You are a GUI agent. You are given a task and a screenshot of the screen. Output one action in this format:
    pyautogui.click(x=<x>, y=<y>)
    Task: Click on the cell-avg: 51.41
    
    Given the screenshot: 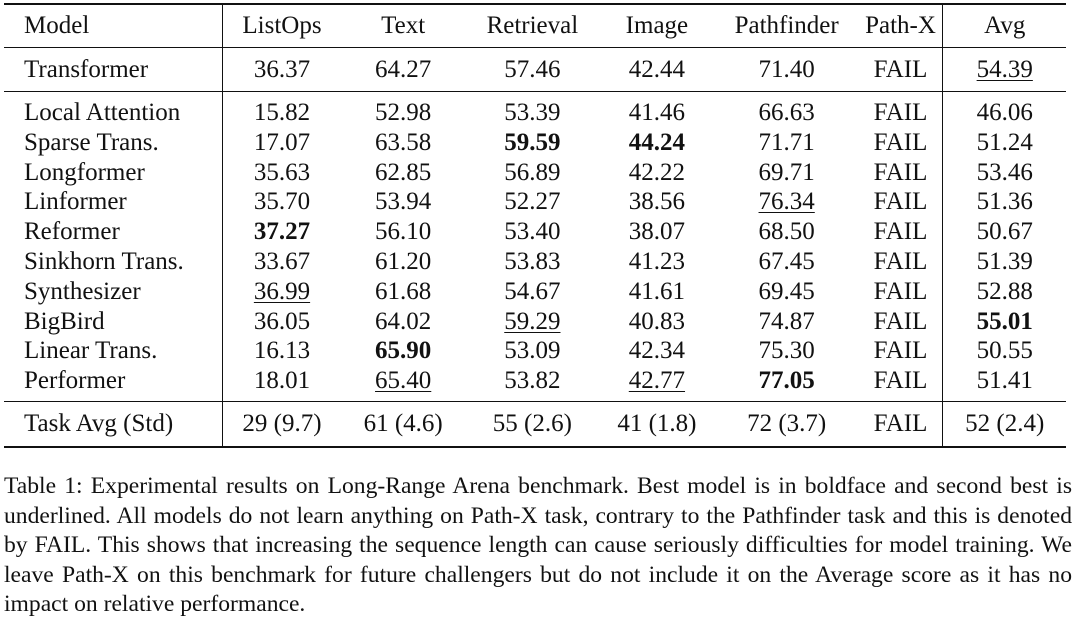 What is the action you would take?
    pyautogui.click(x=1004, y=384)
    